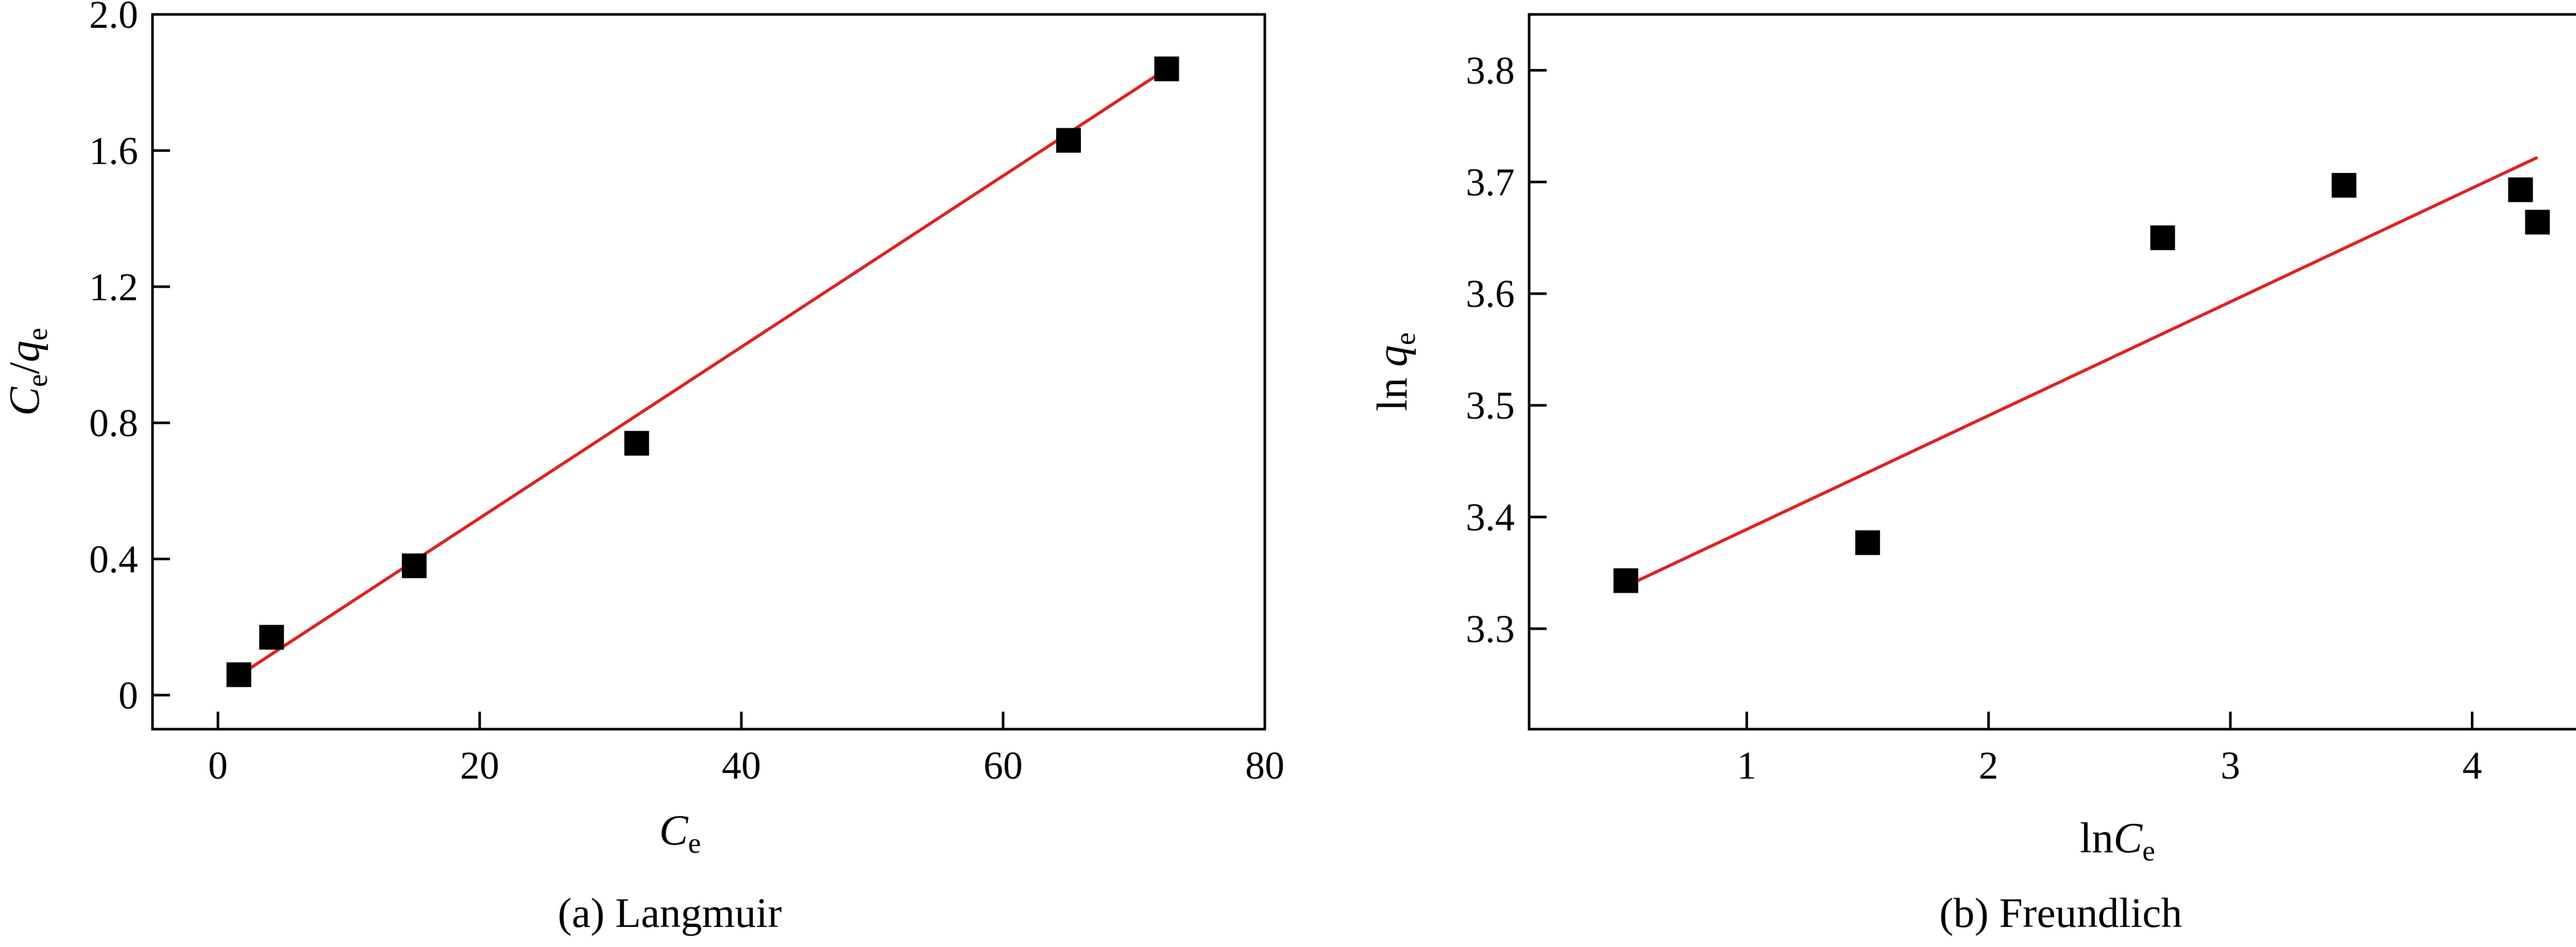  Describe the element at coordinates (1490, 70) in the screenshot. I see `y-tick-label: 3.8` at that location.